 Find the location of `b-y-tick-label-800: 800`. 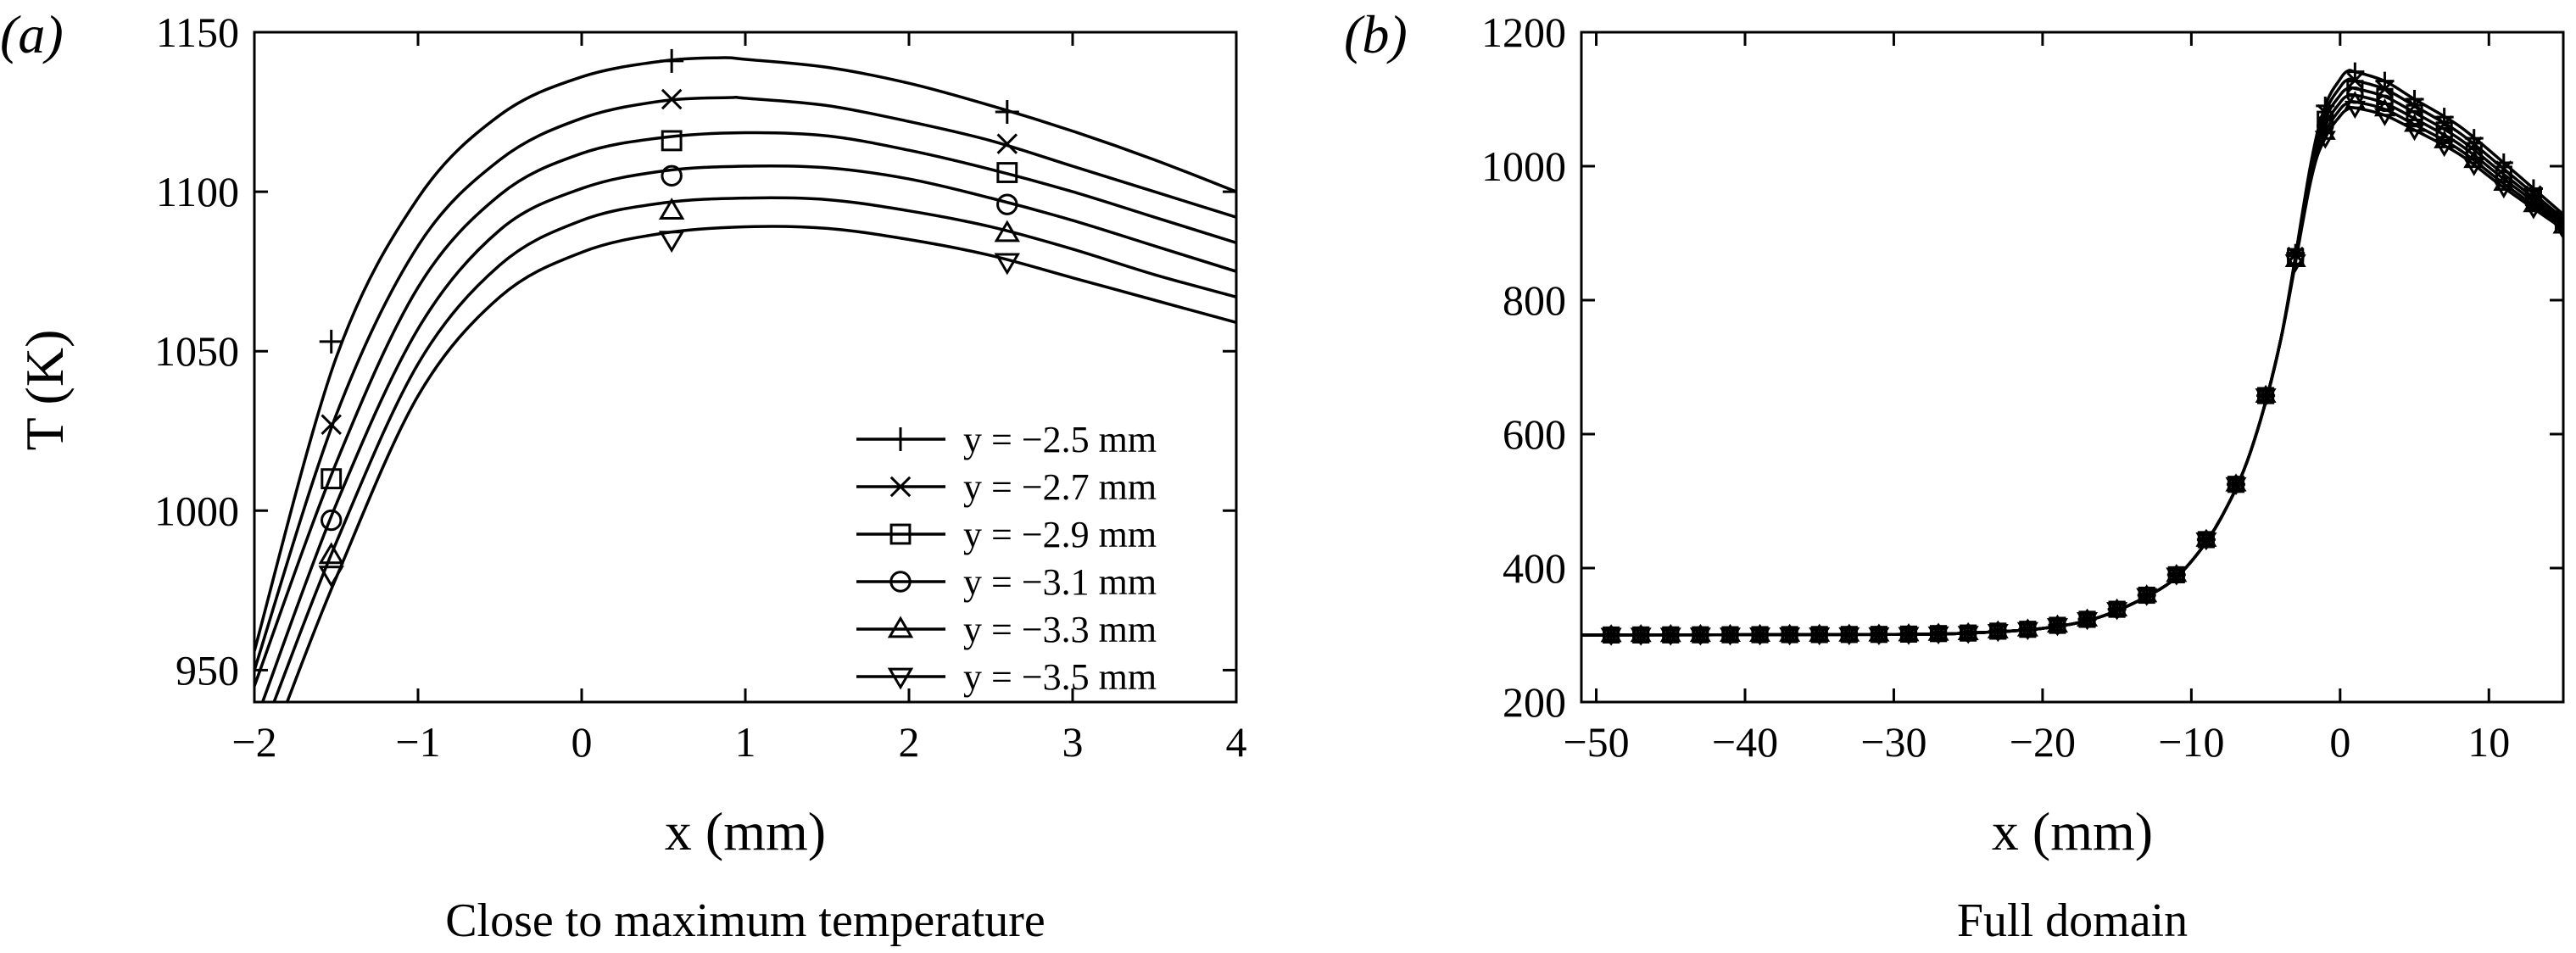

b-y-tick-label-800: 800 is located at coordinates (1534, 300).